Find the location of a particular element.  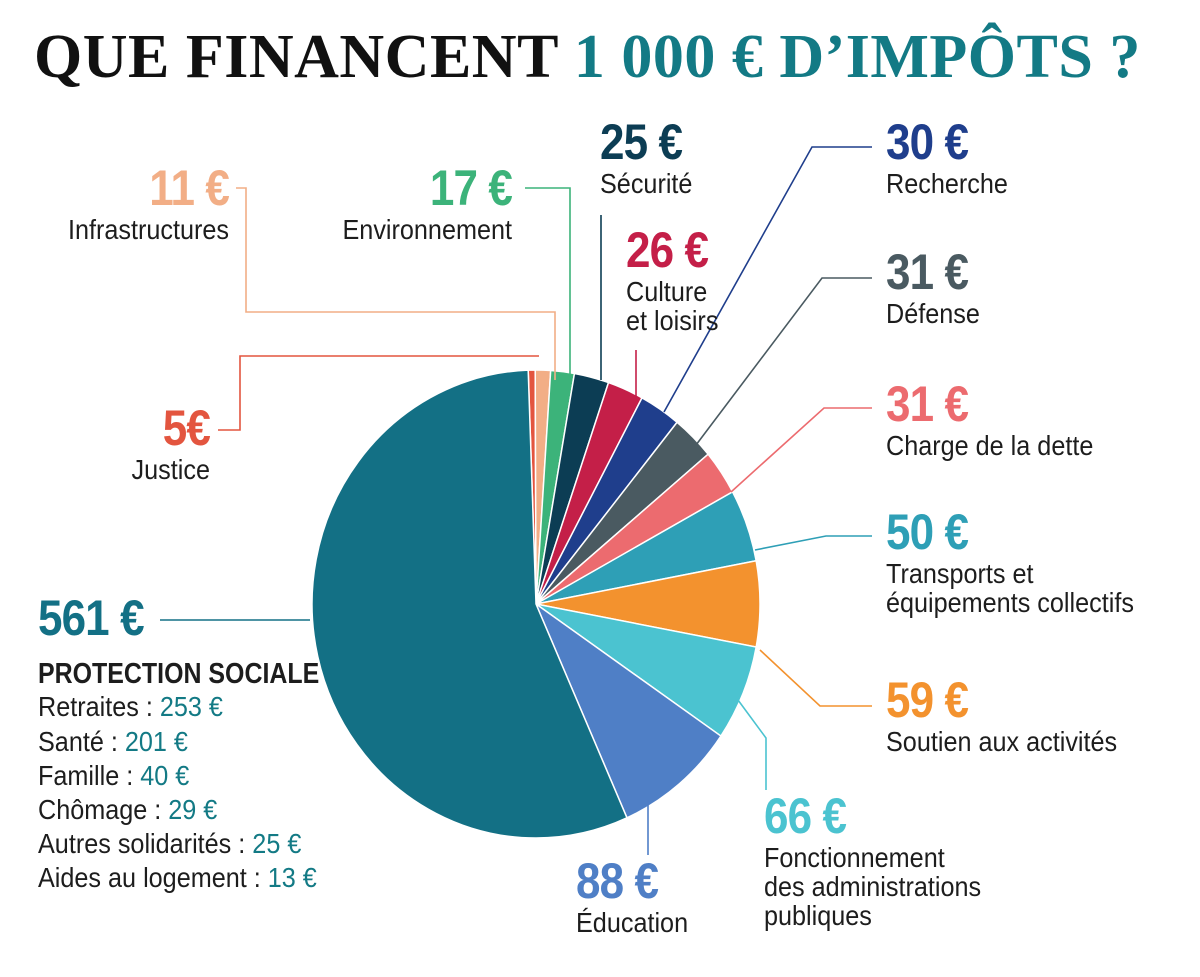

detail-value: 29 € is located at coordinates (193, 809).